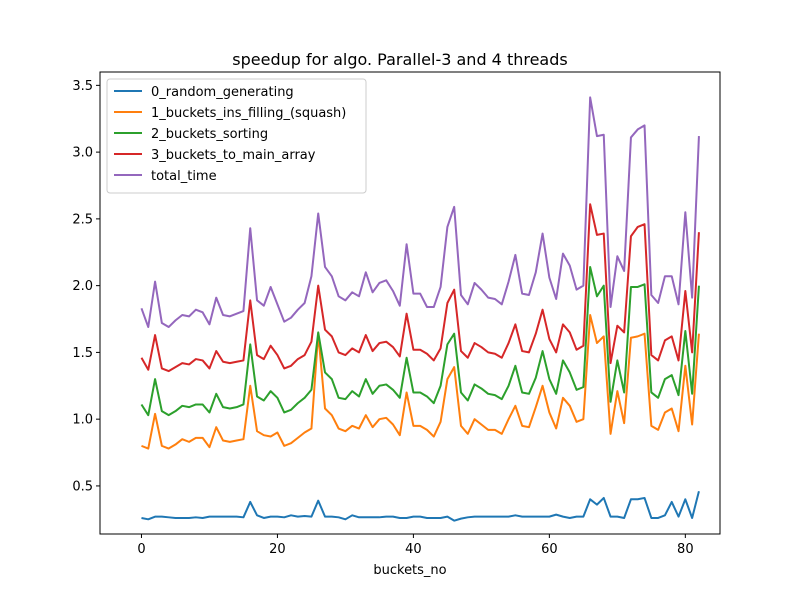 The image size is (800, 600). I want to click on y-axis-ticks: 0.5 1.0 1.5 2.0 2.5 3.0 3.5, so click(86, 286).